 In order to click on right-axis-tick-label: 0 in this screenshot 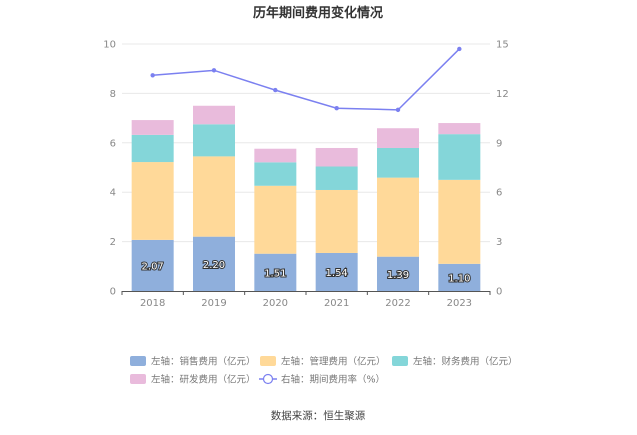, I will do `click(499, 292)`.